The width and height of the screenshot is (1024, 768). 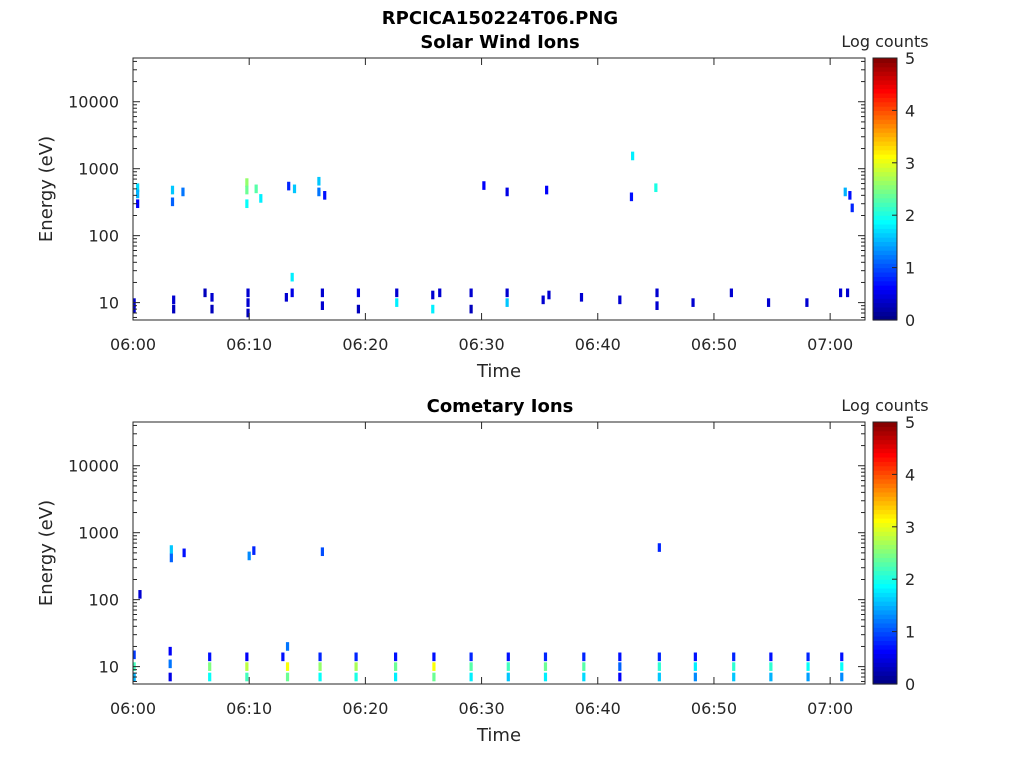 What do you see at coordinates (714, 344) in the screenshot?
I see `x-tick-label: 06:50` at bounding box center [714, 344].